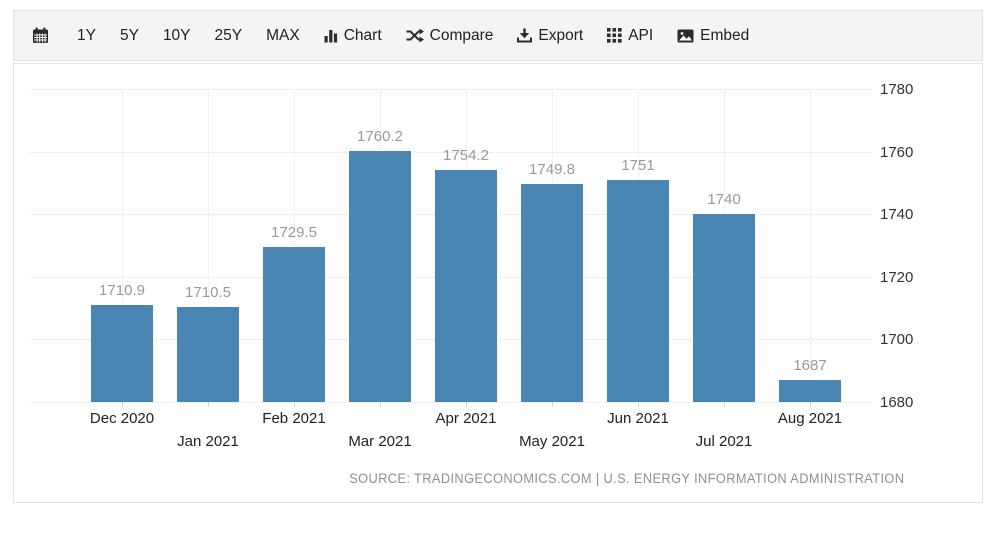  I want to click on value-label: 1749.8, so click(552, 169).